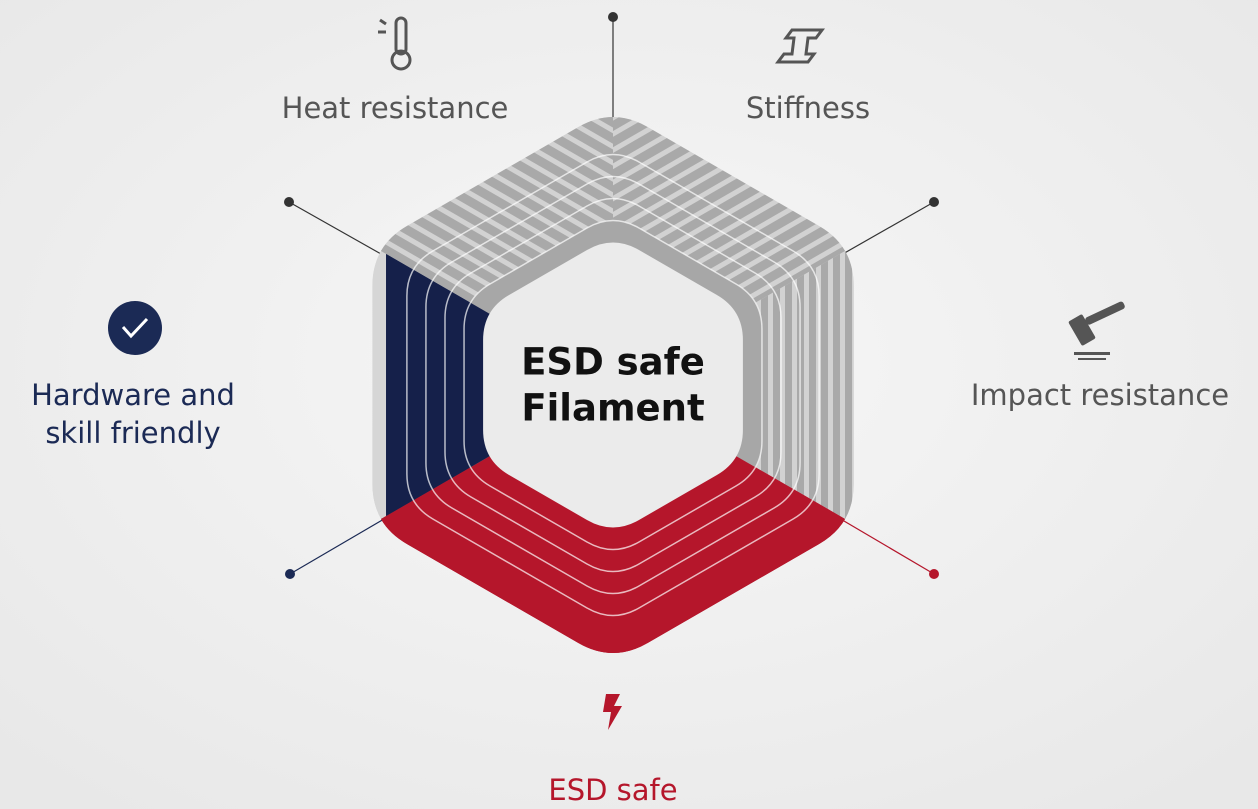 This screenshot has height=809, width=1258. Describe the element at coordinates (132, 433) in the screenshot. I see `property-label: skill friendly` at that location.